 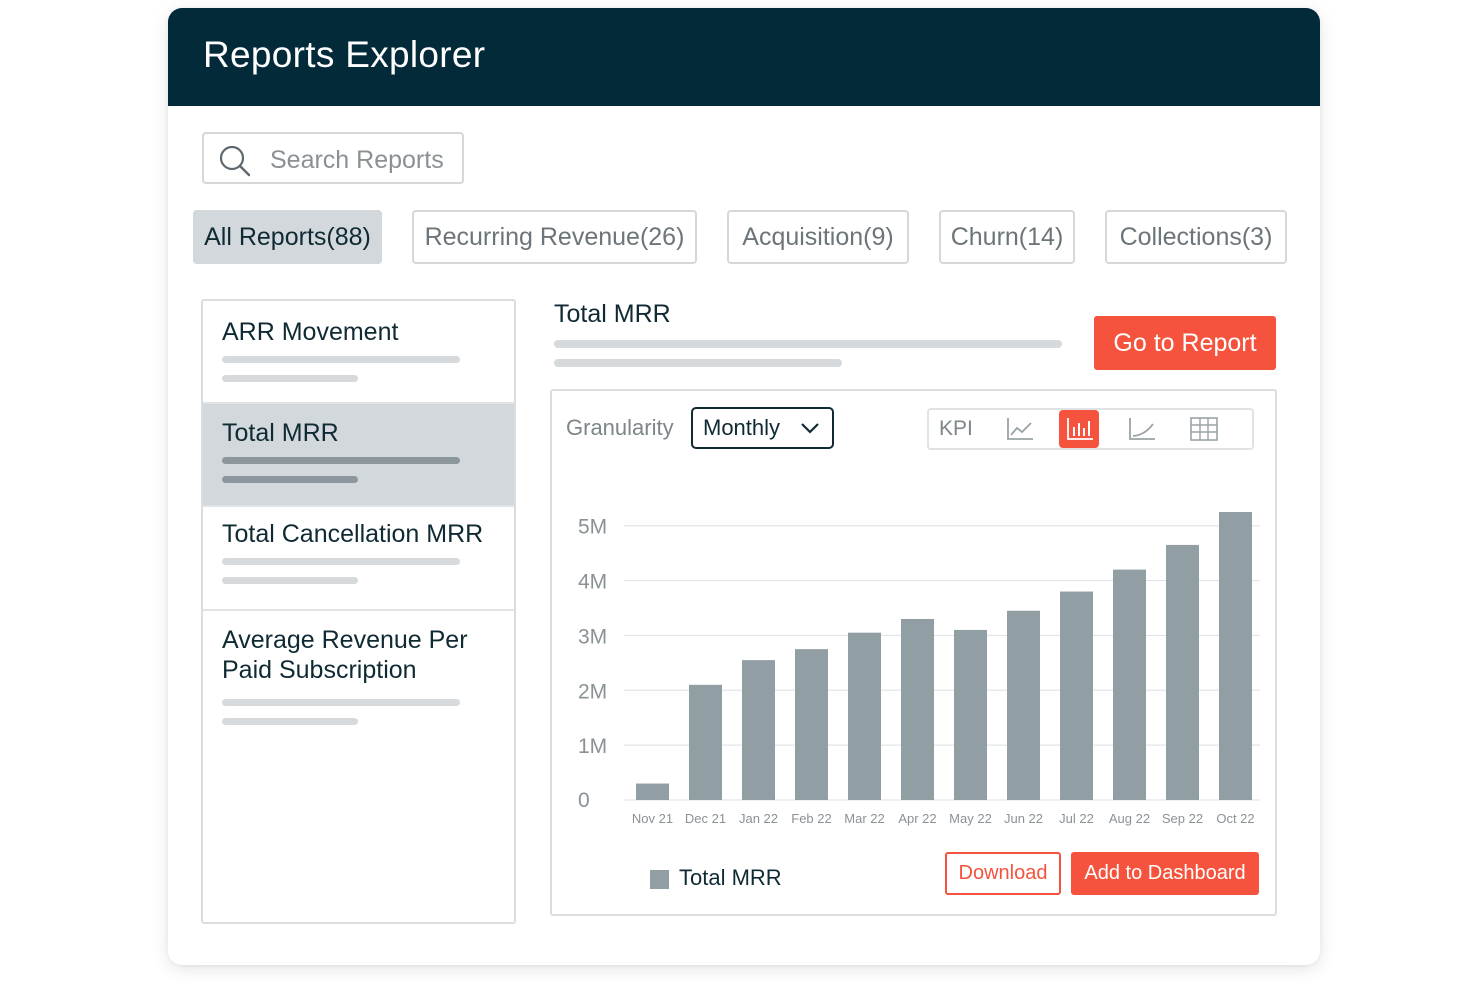 I want to click on x-tick-label: Sep 22, so click(x=1182, y=818).